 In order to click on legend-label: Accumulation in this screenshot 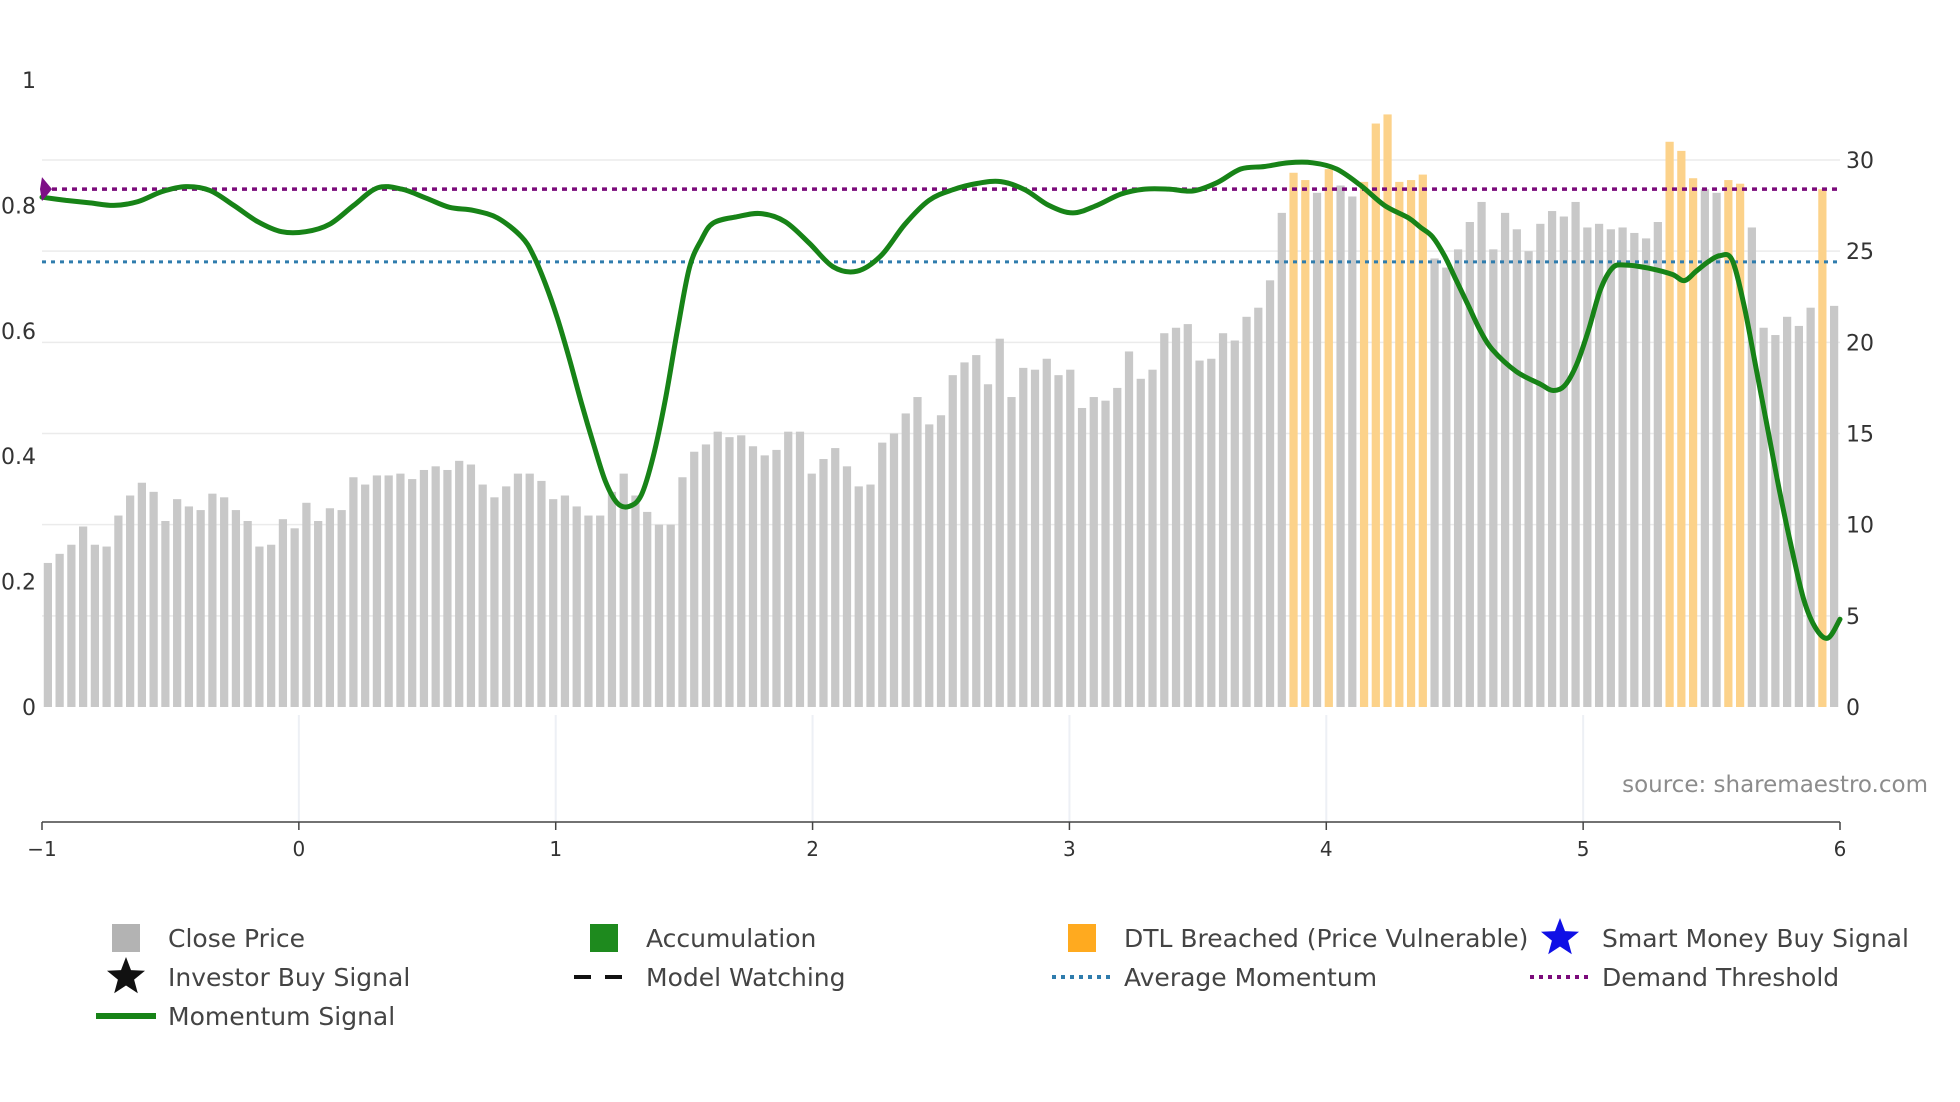, I will do `click(731, 938)`.